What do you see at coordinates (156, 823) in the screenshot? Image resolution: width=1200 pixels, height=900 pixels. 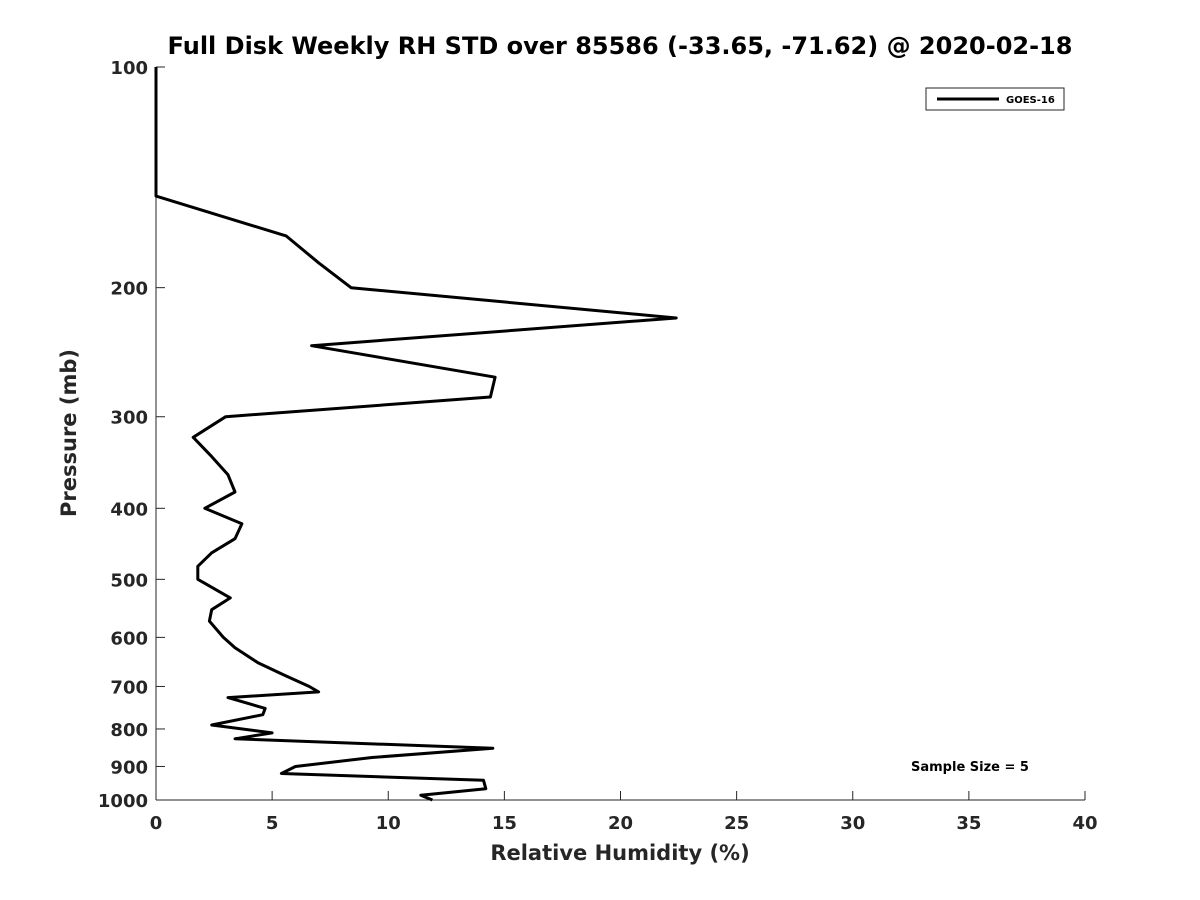 I see `x-tick-label: 0` at bounding box center [156, 823].